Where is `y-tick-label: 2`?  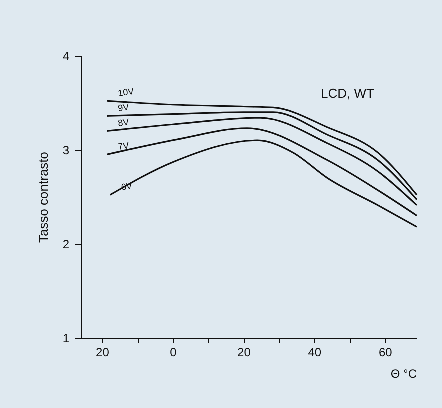 y-tick-label: 2 is located at coordinates (66, 245).